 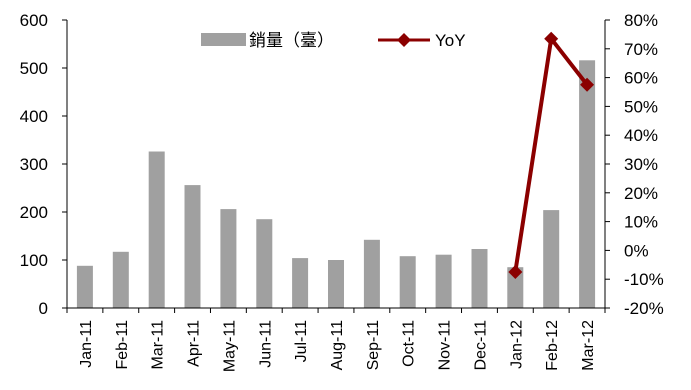 What do you see at coordinates (641, 78) in the screenshot?
I see `right-tick-label: 60%` at bounding box center [641, 78].